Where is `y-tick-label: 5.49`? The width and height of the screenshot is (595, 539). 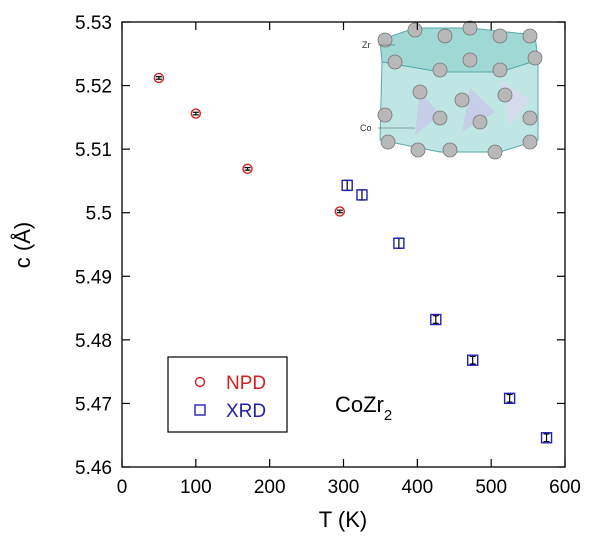 y-tick-label: 5.49 is located at coordinates (93, 277).